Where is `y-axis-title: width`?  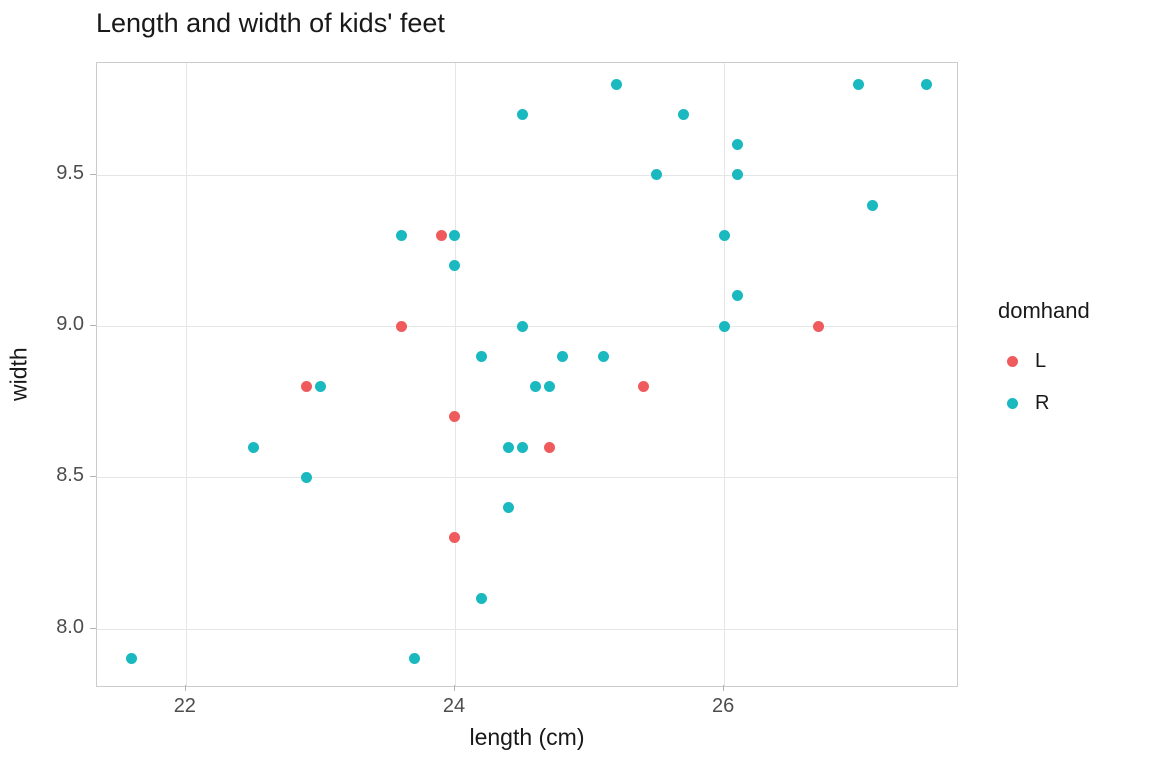
y-axis-title: width is located at coordinates (18, 374).